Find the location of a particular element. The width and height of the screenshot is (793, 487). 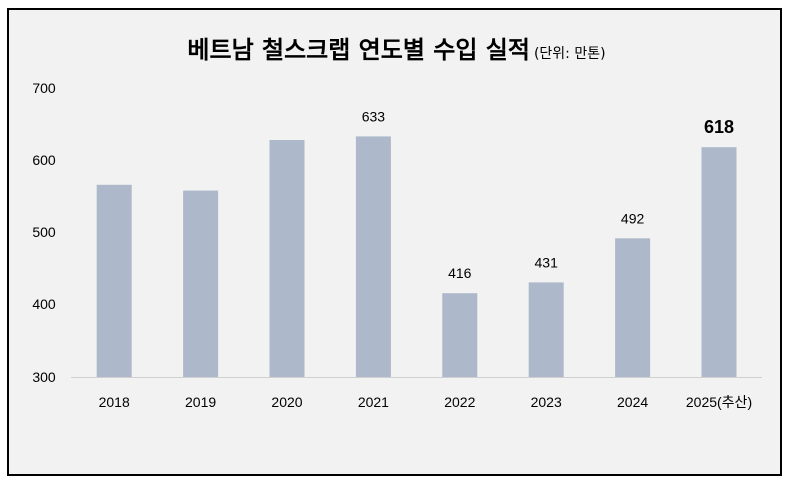

y-axis: 700 600 500 400 300 is located at coordinates (44, 232).